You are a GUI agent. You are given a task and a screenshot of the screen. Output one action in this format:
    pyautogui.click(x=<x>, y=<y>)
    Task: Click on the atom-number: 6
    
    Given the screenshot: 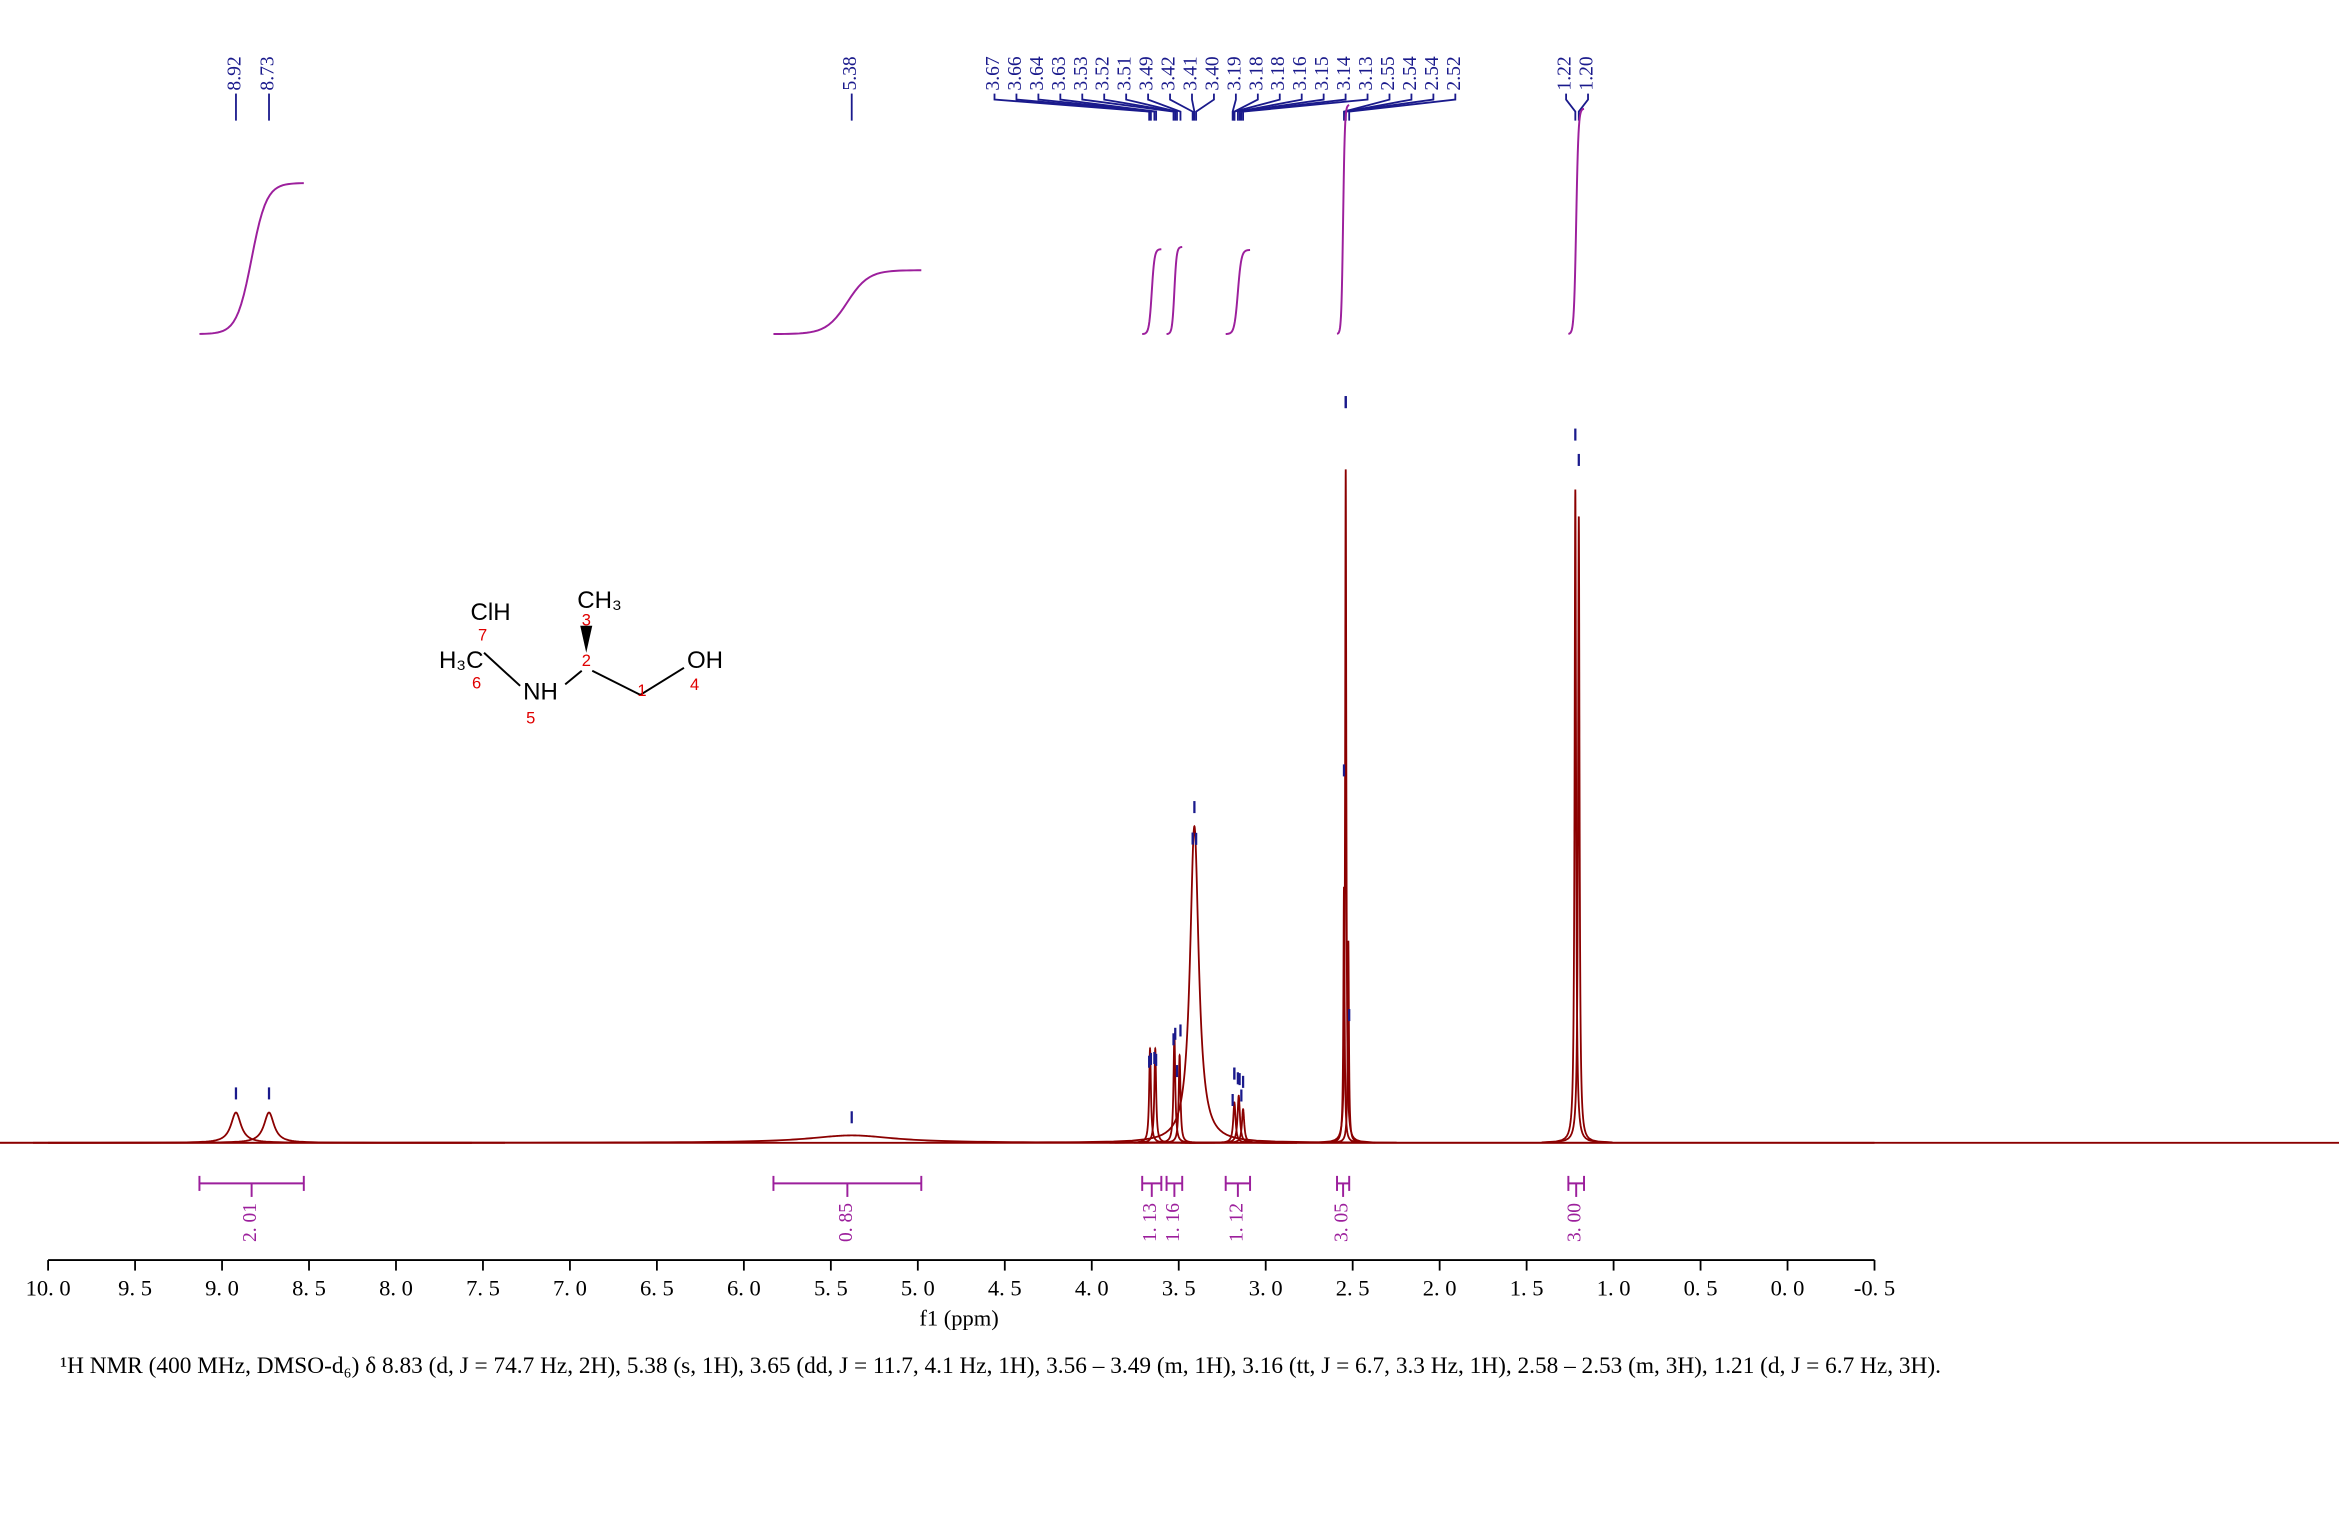 What is the action you would take?
    pyautogui.click(x=476, y=683)
    